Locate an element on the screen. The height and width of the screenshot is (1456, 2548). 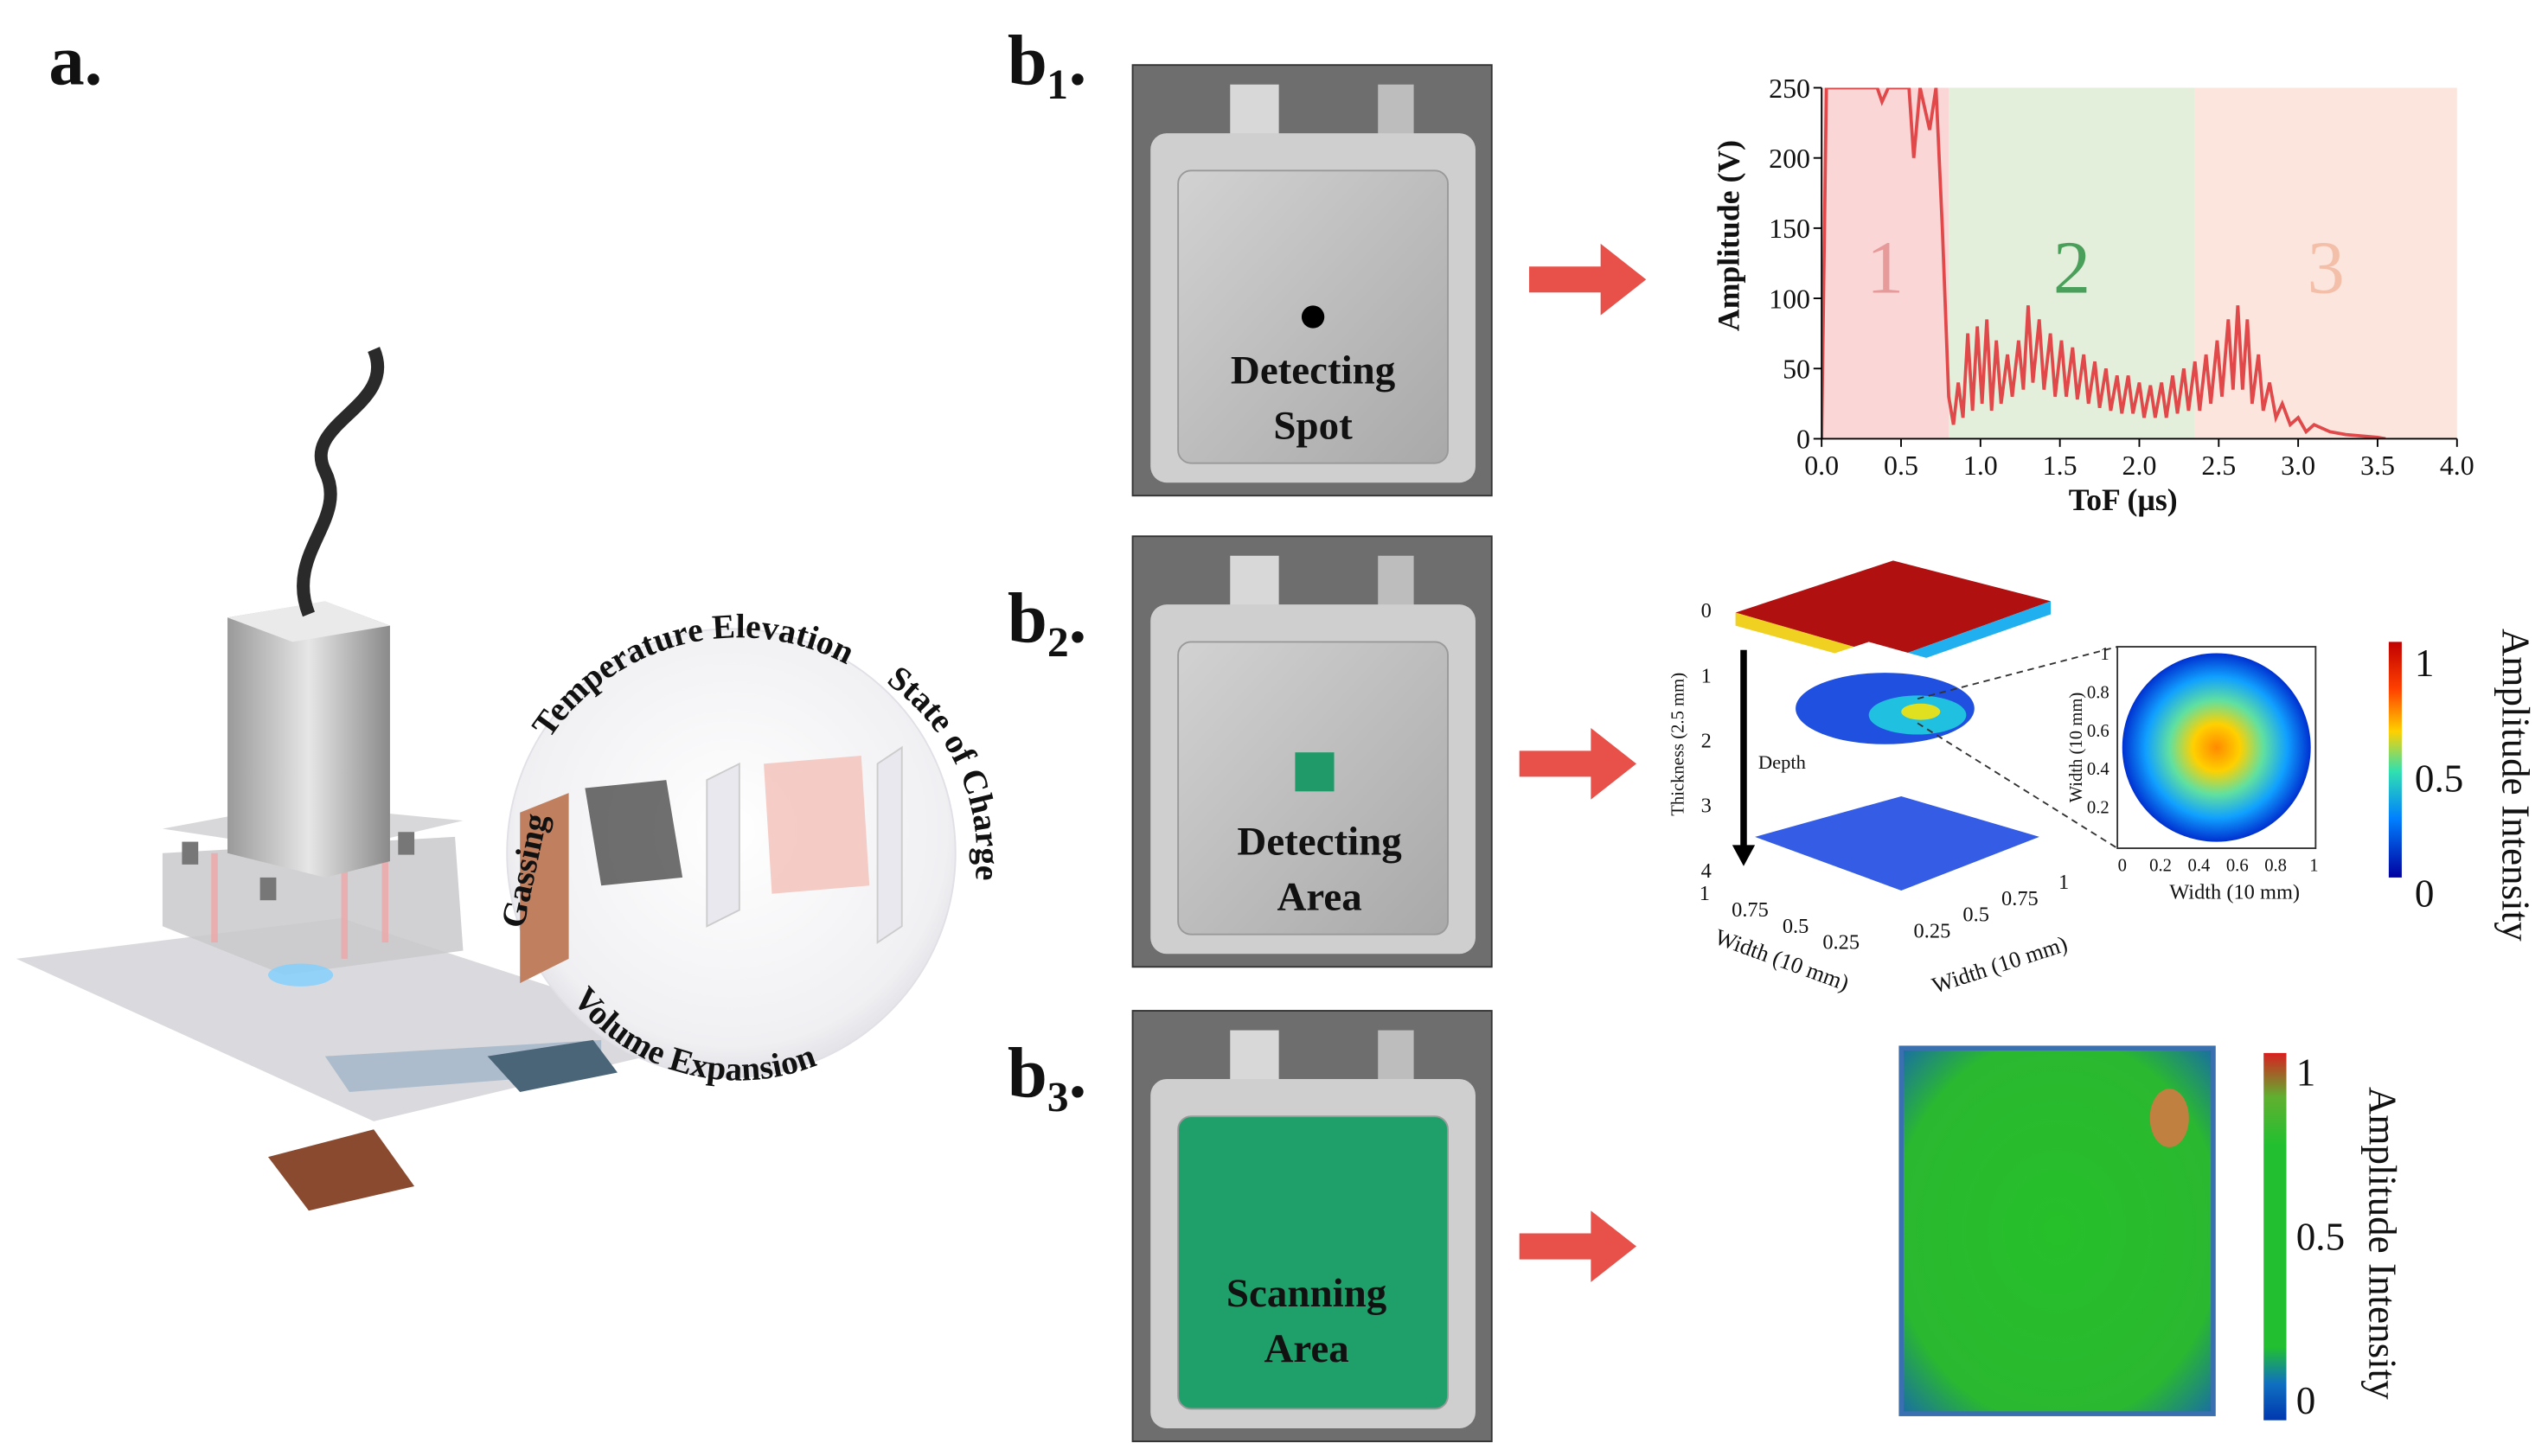
panel-label: b₂. is located at coordinates (1047, 618).